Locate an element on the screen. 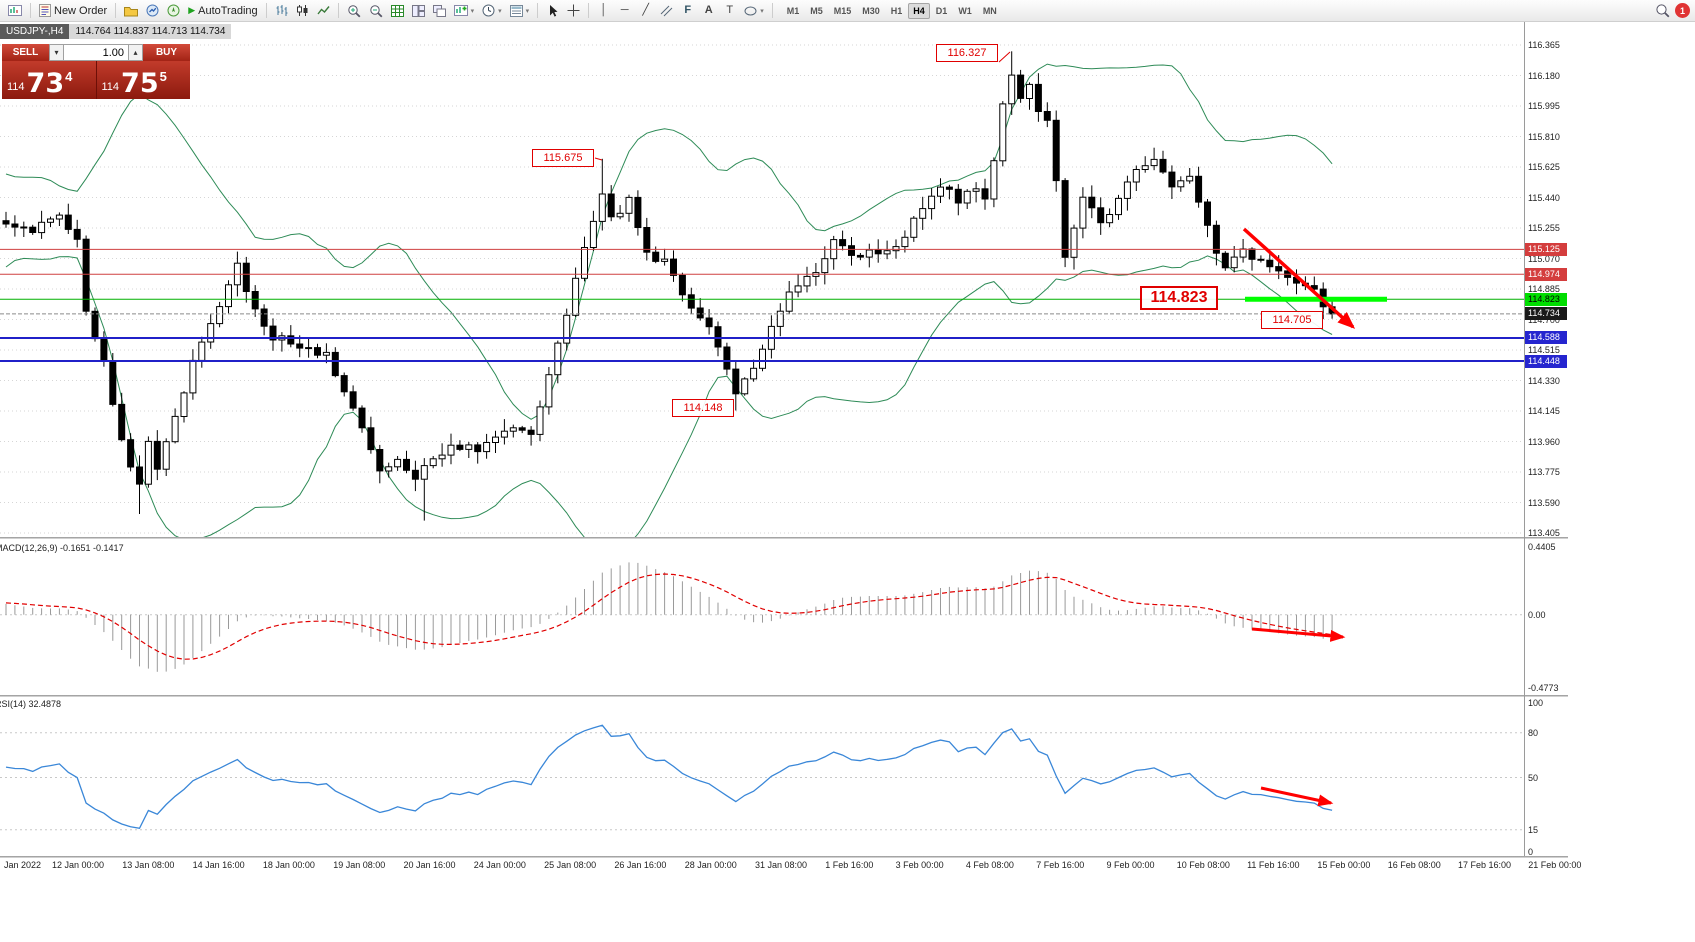  time-axis-label: 7 Feb 16:00 is located at coordinates (1060, 865).